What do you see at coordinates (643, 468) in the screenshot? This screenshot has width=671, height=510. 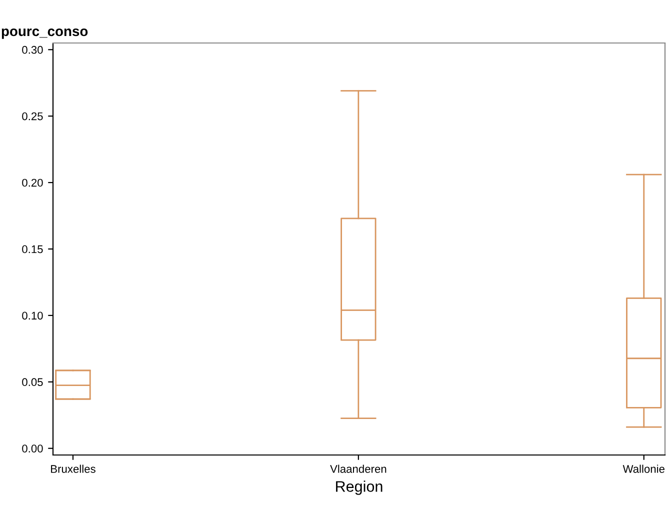 I see `x-tick-label: Wallonie` at bounding box center [643, 468].